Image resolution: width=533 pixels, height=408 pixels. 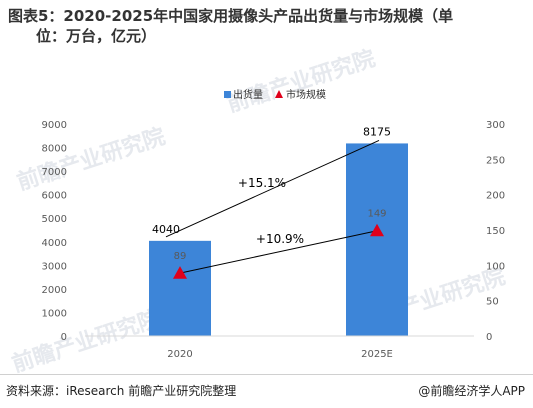 What do you see at coordinates (306, 94) in the screenshot?
I see `legend-label-market-size: 市场规模` at bounding box center [306, 94].